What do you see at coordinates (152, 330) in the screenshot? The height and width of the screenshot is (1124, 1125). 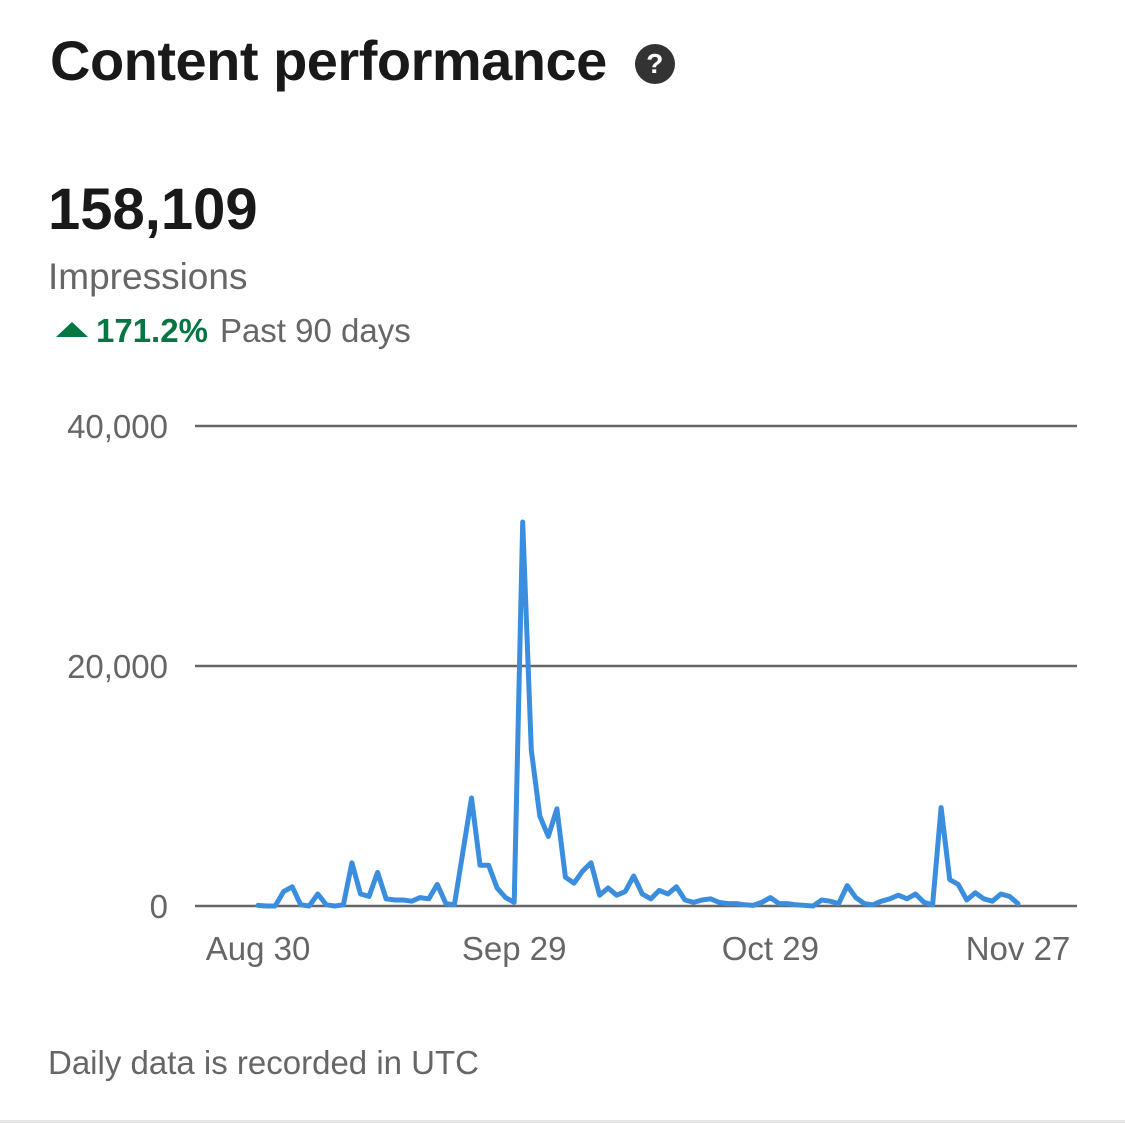 I see `trend-percentage: 171.2%` at bounding box center [152, 330].